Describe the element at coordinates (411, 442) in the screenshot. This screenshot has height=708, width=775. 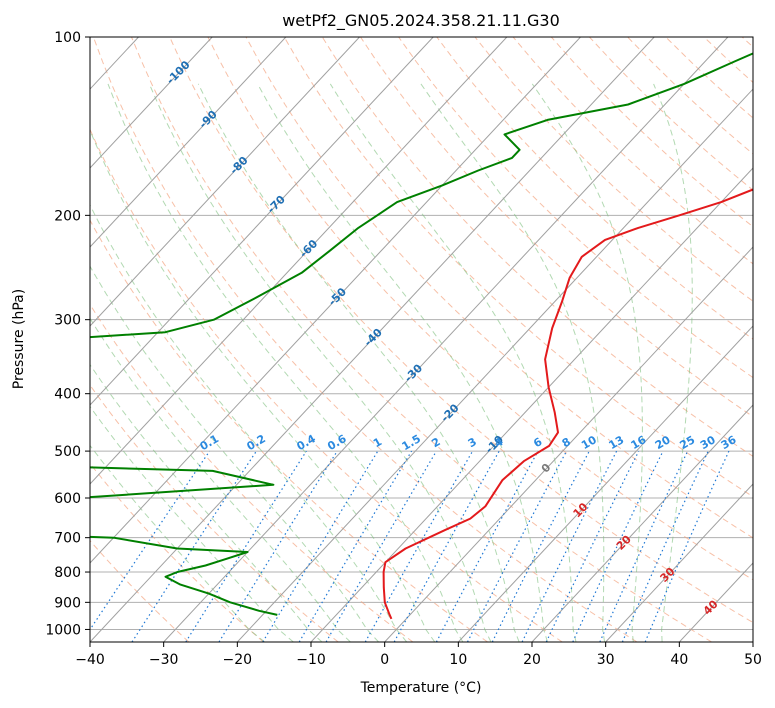
I see `mixing-ratio-label: 1.5` at that location.